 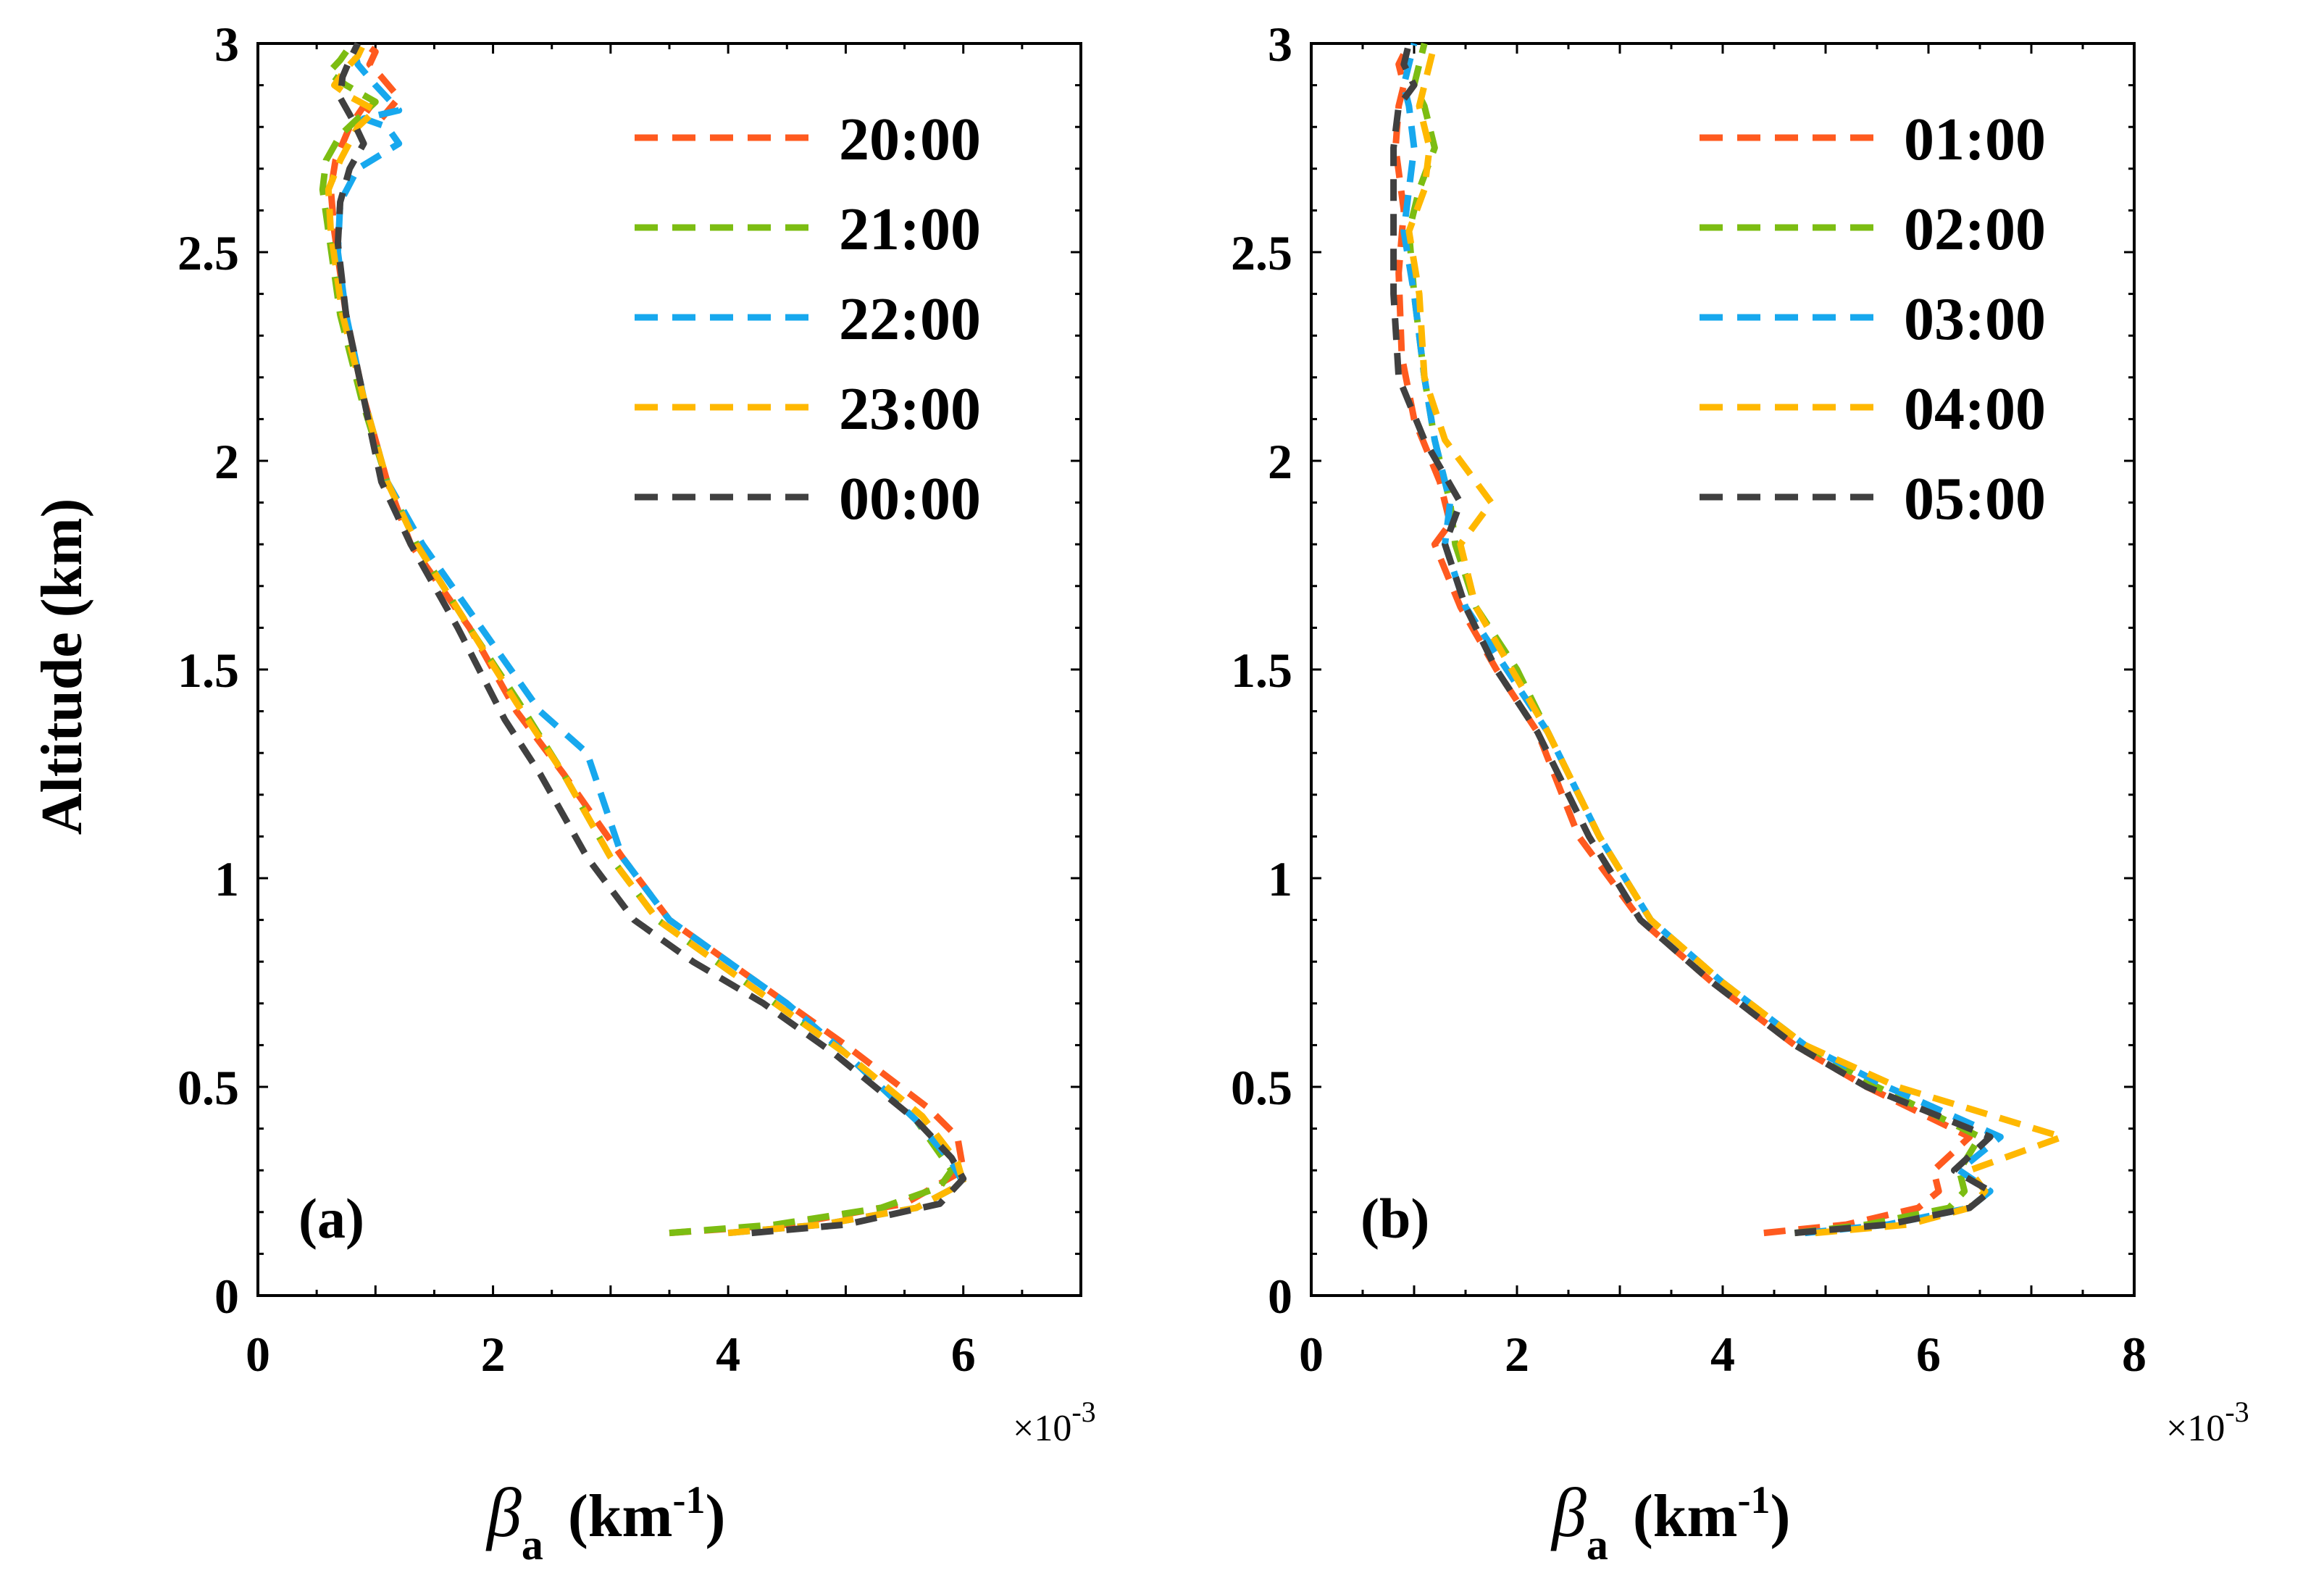 What do you see at coordinates (331, 1218) in the screenshot?
I see `panel-label-a: (a)` at bounding box center [331, 1218].